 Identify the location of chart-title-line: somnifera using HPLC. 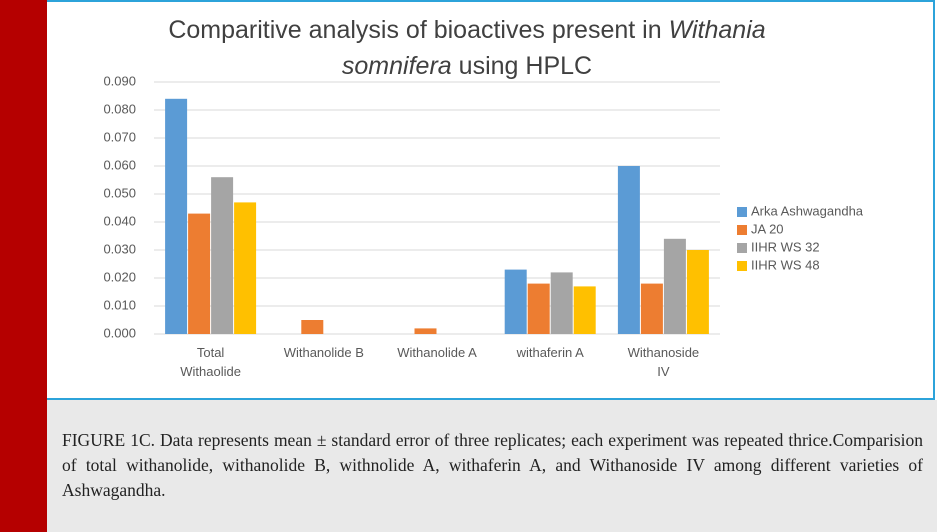
(467, 66).